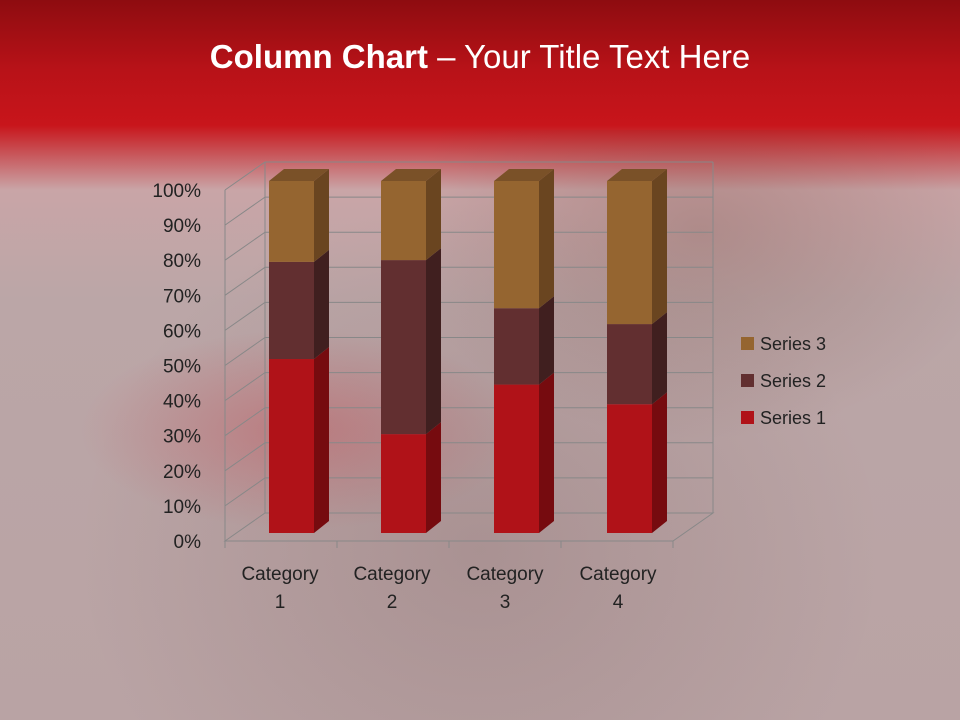 The width and height of the screenshot is (960, 720). What do you see at coordinates (176, 191) in the screenshot?
I see `y-tick-label: 100%` at bounding box center [176, 191].